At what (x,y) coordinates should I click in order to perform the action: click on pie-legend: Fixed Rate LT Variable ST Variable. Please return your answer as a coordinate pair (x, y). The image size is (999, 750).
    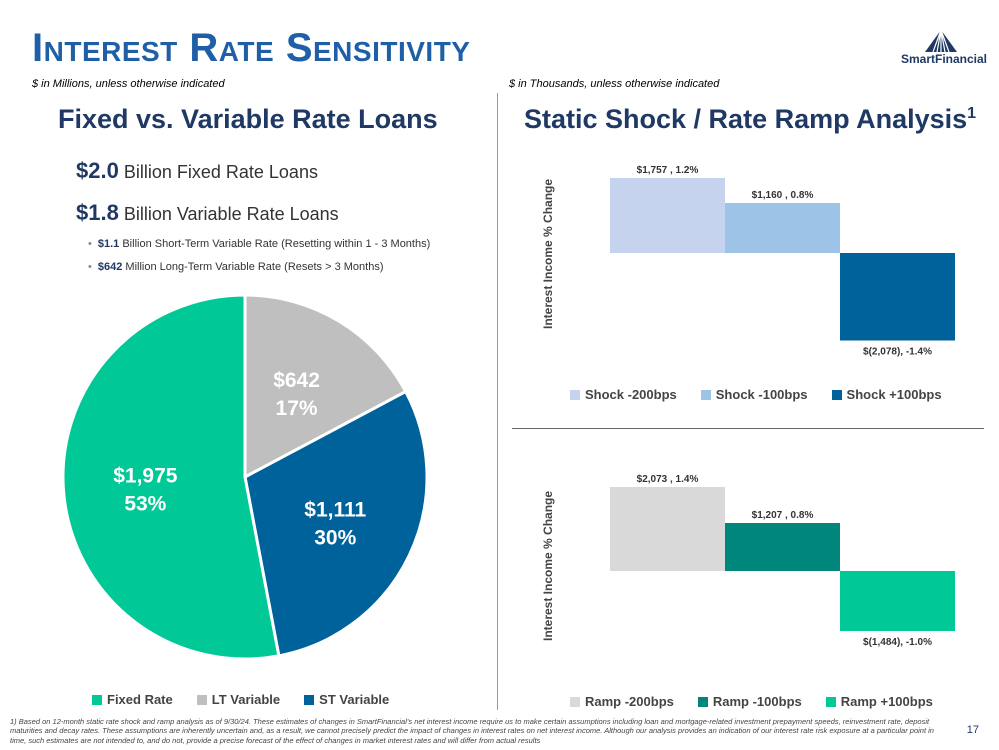
    Looking at the image, I should click on (240, 699).